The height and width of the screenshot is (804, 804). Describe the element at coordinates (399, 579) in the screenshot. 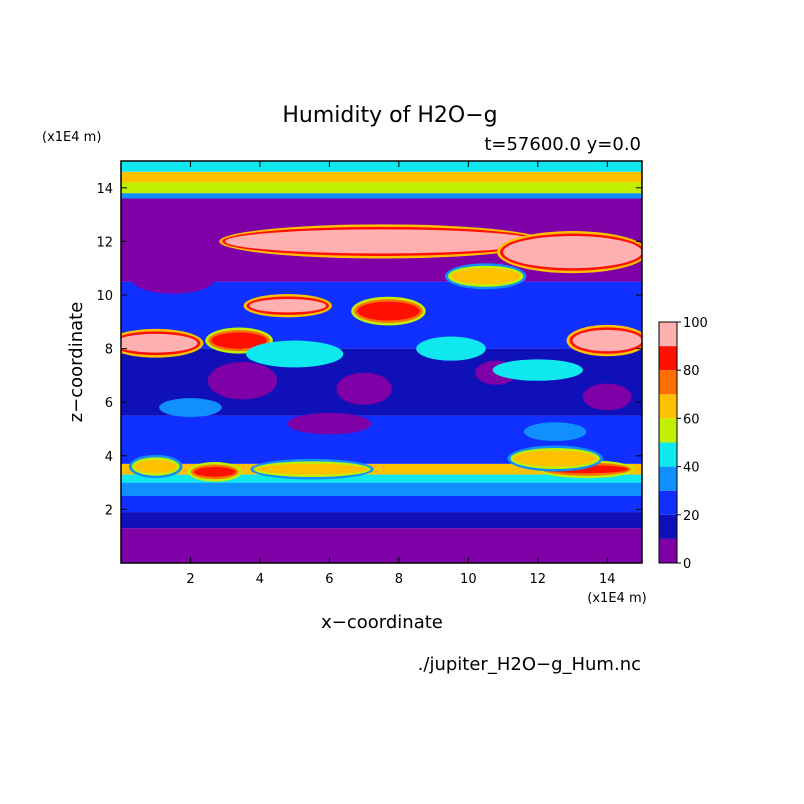

I see `x-tick-label: 8` at that location.